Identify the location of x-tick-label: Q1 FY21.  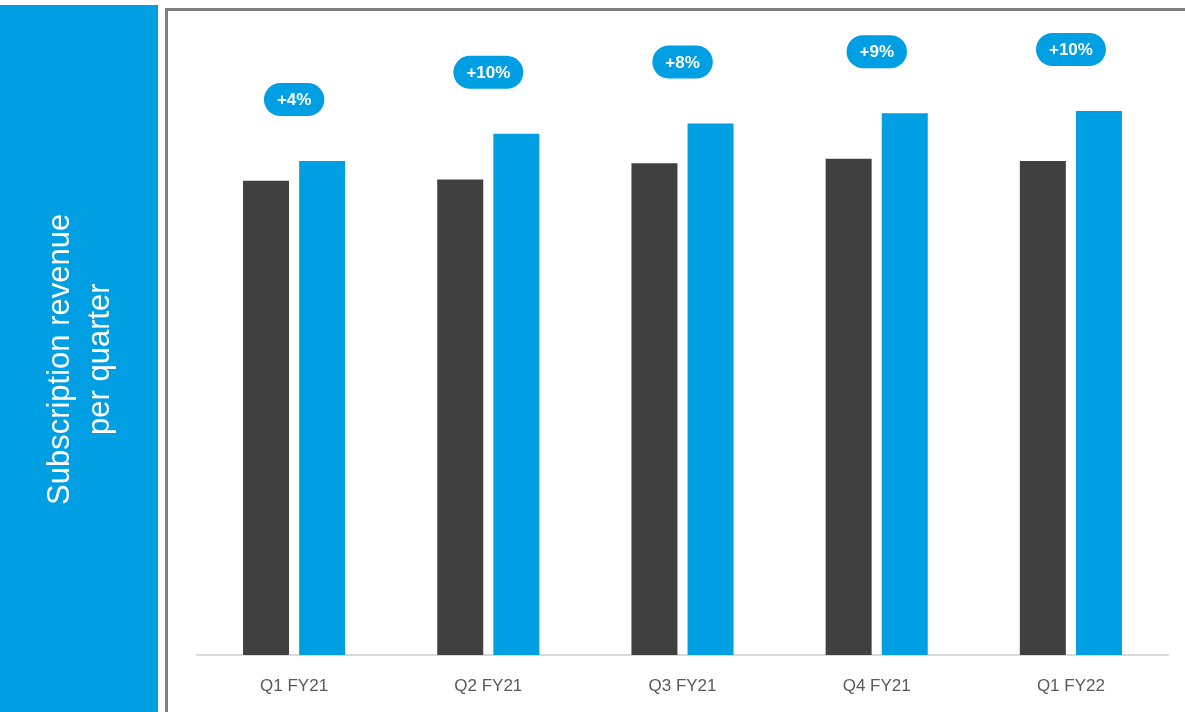
(294, 685).